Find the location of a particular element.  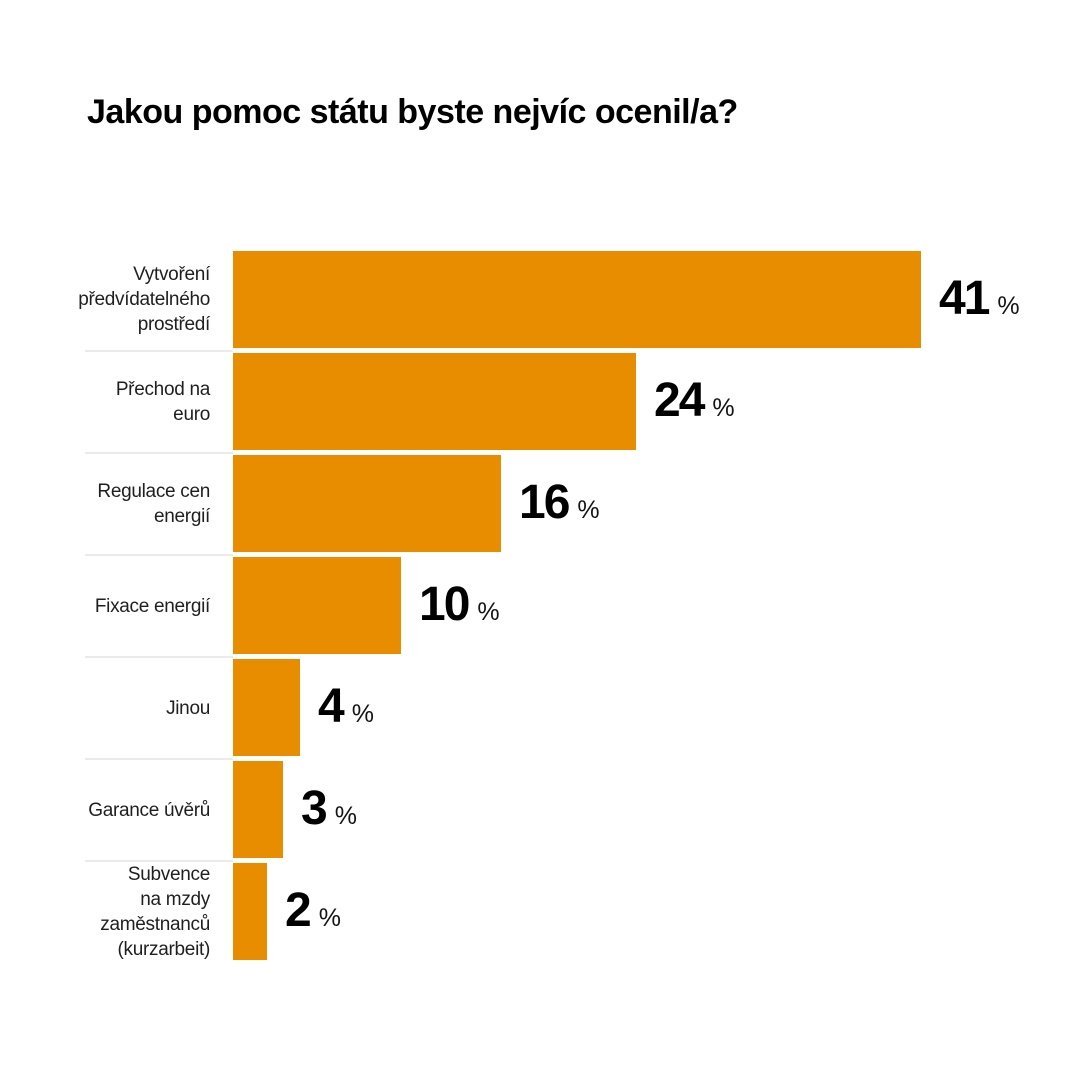

category-label: Přechod na euro is located at coordinates (159, 401).